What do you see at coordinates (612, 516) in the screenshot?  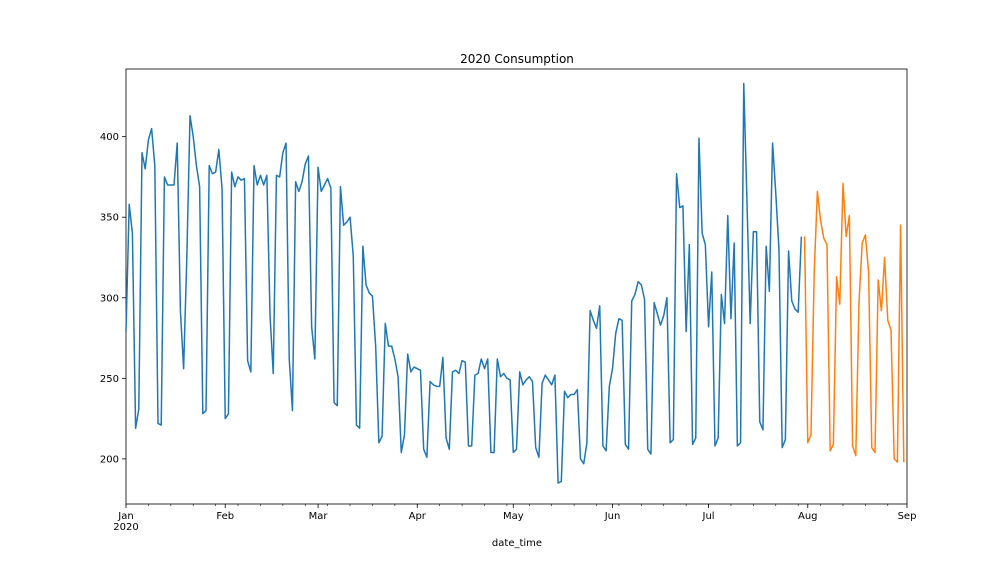 I see `x-tick-label: Jun` at bounding box center [612, 516].